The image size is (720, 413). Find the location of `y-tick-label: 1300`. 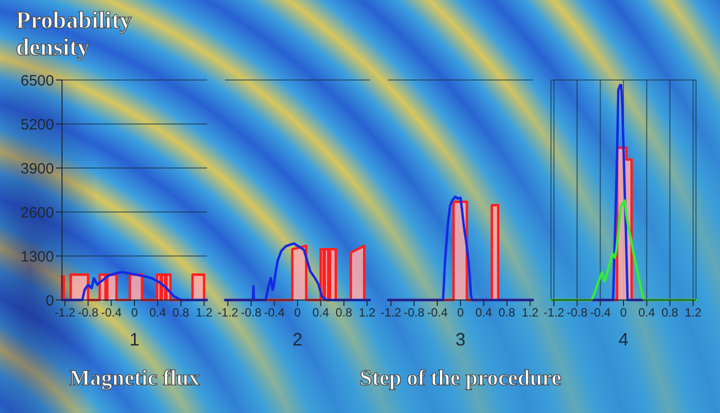

y-tick-label: 1300 is located at coordinates (37, 257).